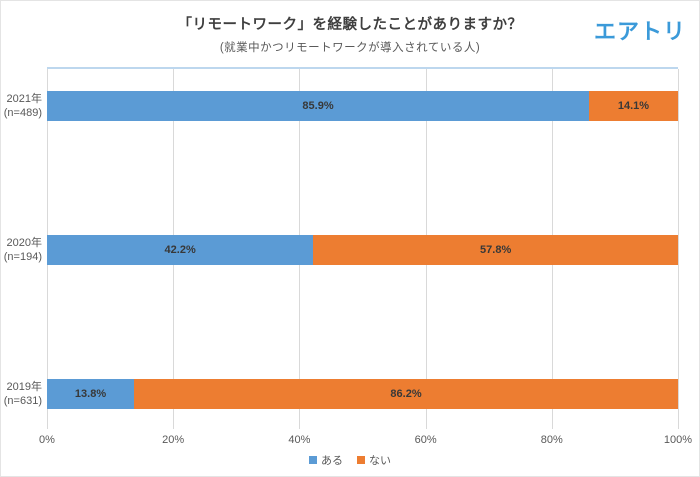  I want to click on x-tick-label: 60%, so click(425, 440).